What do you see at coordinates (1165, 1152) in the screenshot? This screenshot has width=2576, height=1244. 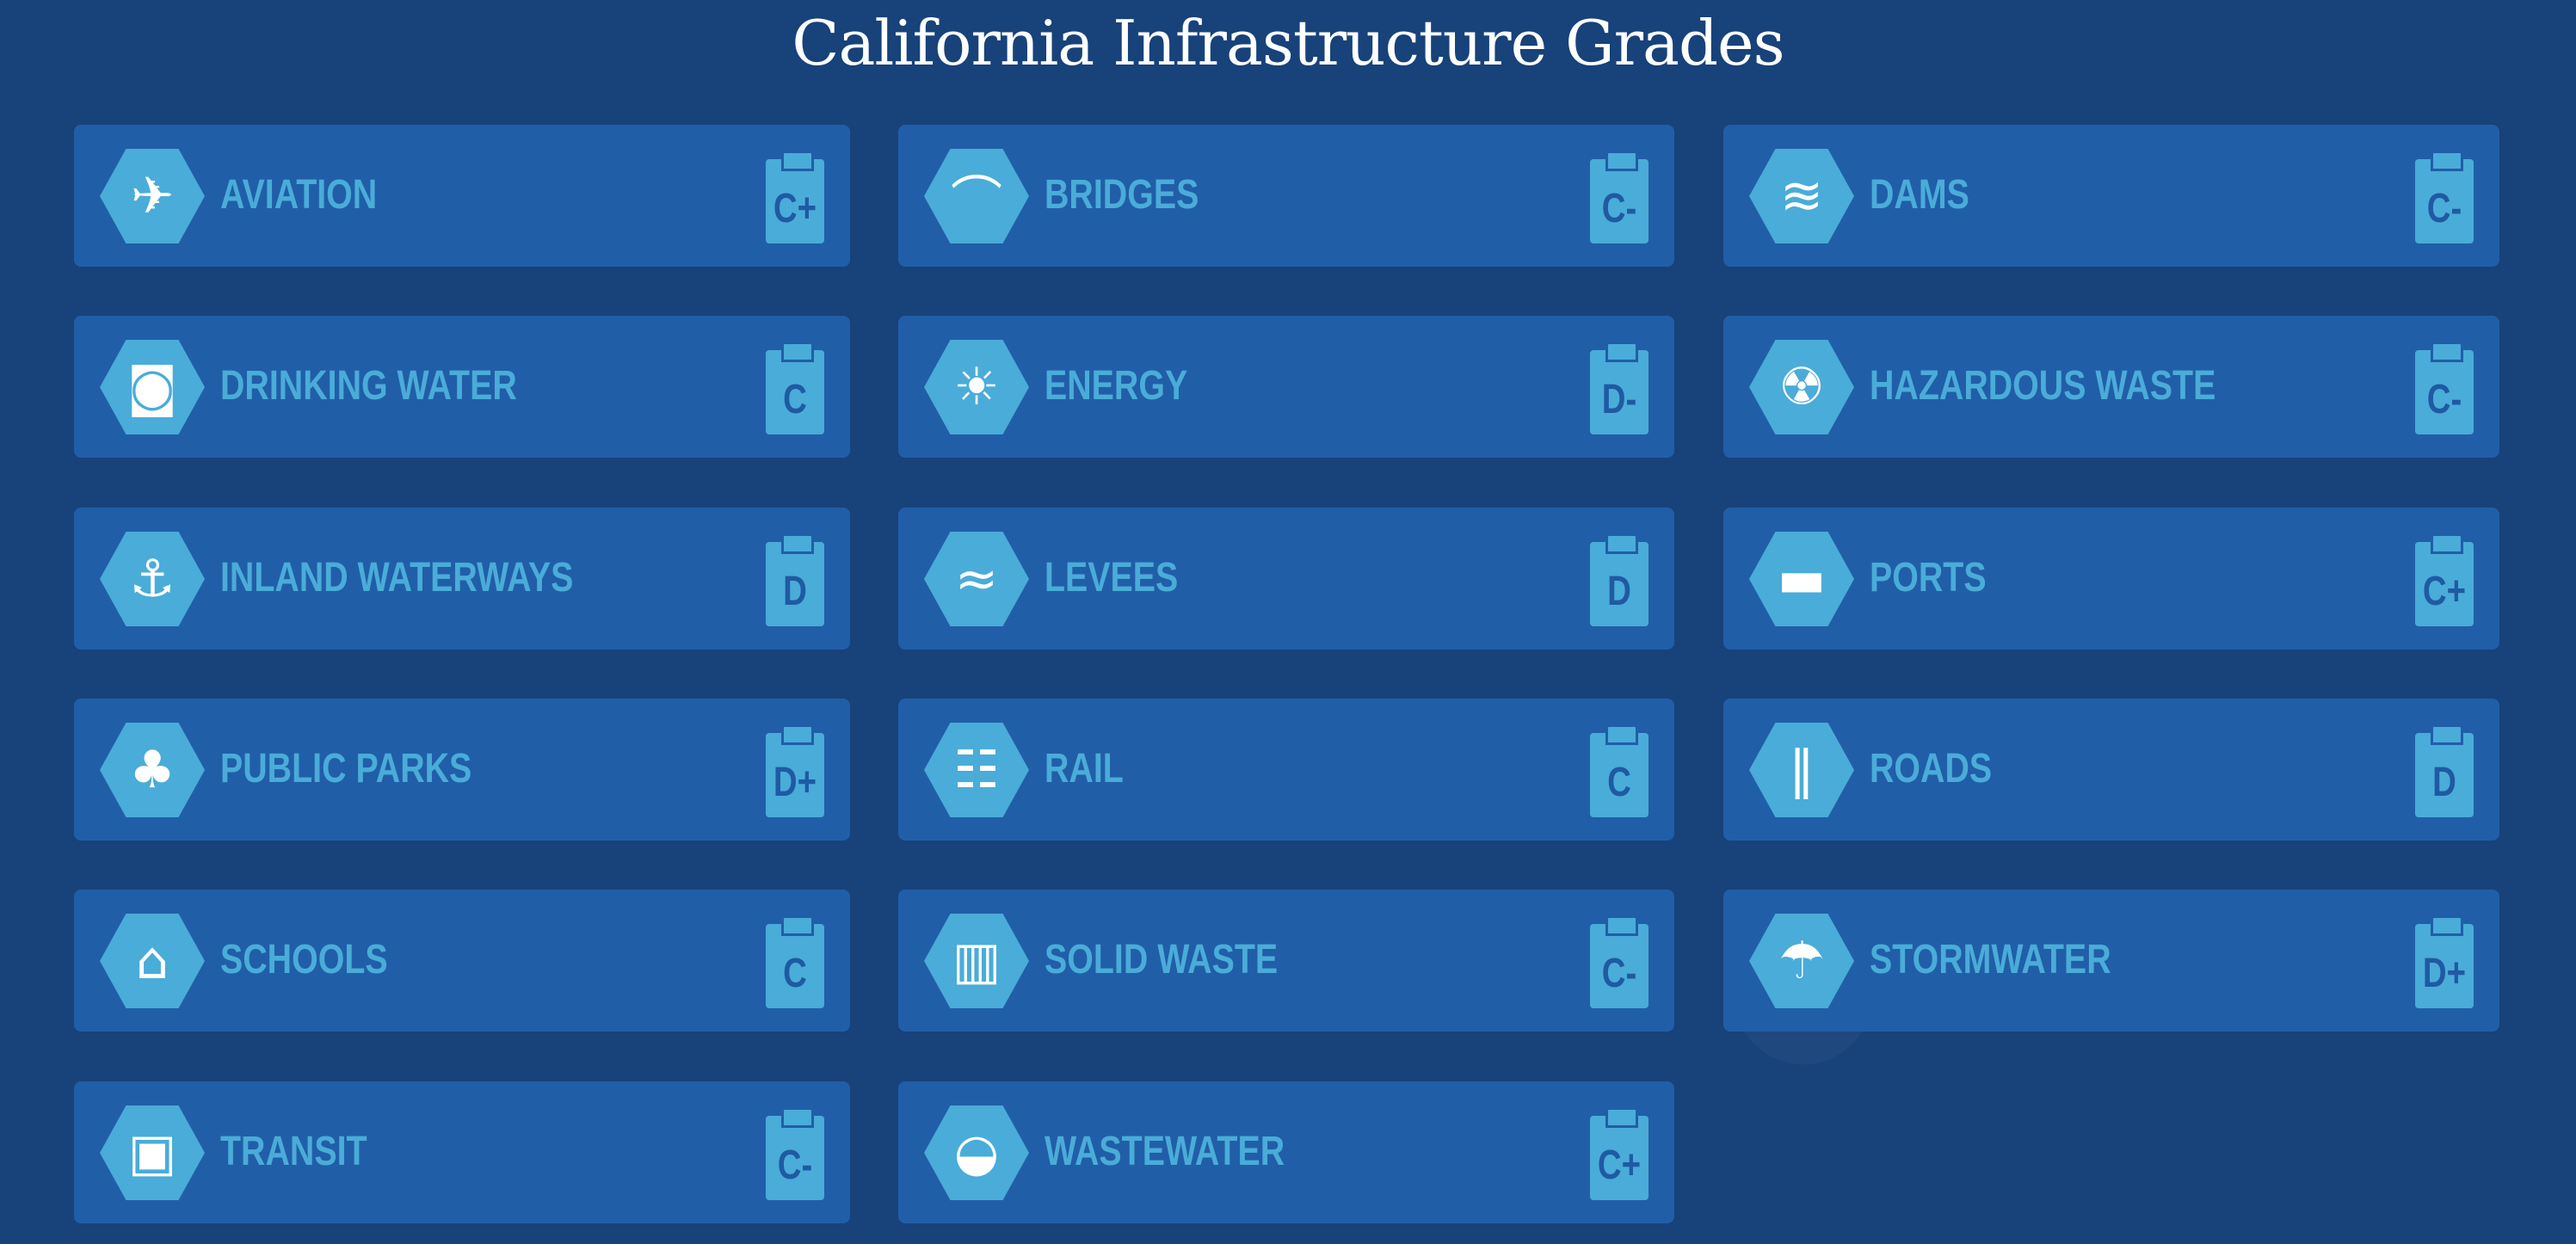 I see `category-label: WASTEWATER` at bounding box center [1165, 1152].